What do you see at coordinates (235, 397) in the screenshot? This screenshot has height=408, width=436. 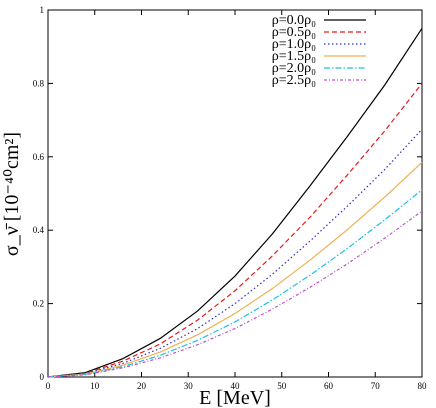 I see `x-axis-title: E [MeV]` at bounding box center [235, 397].